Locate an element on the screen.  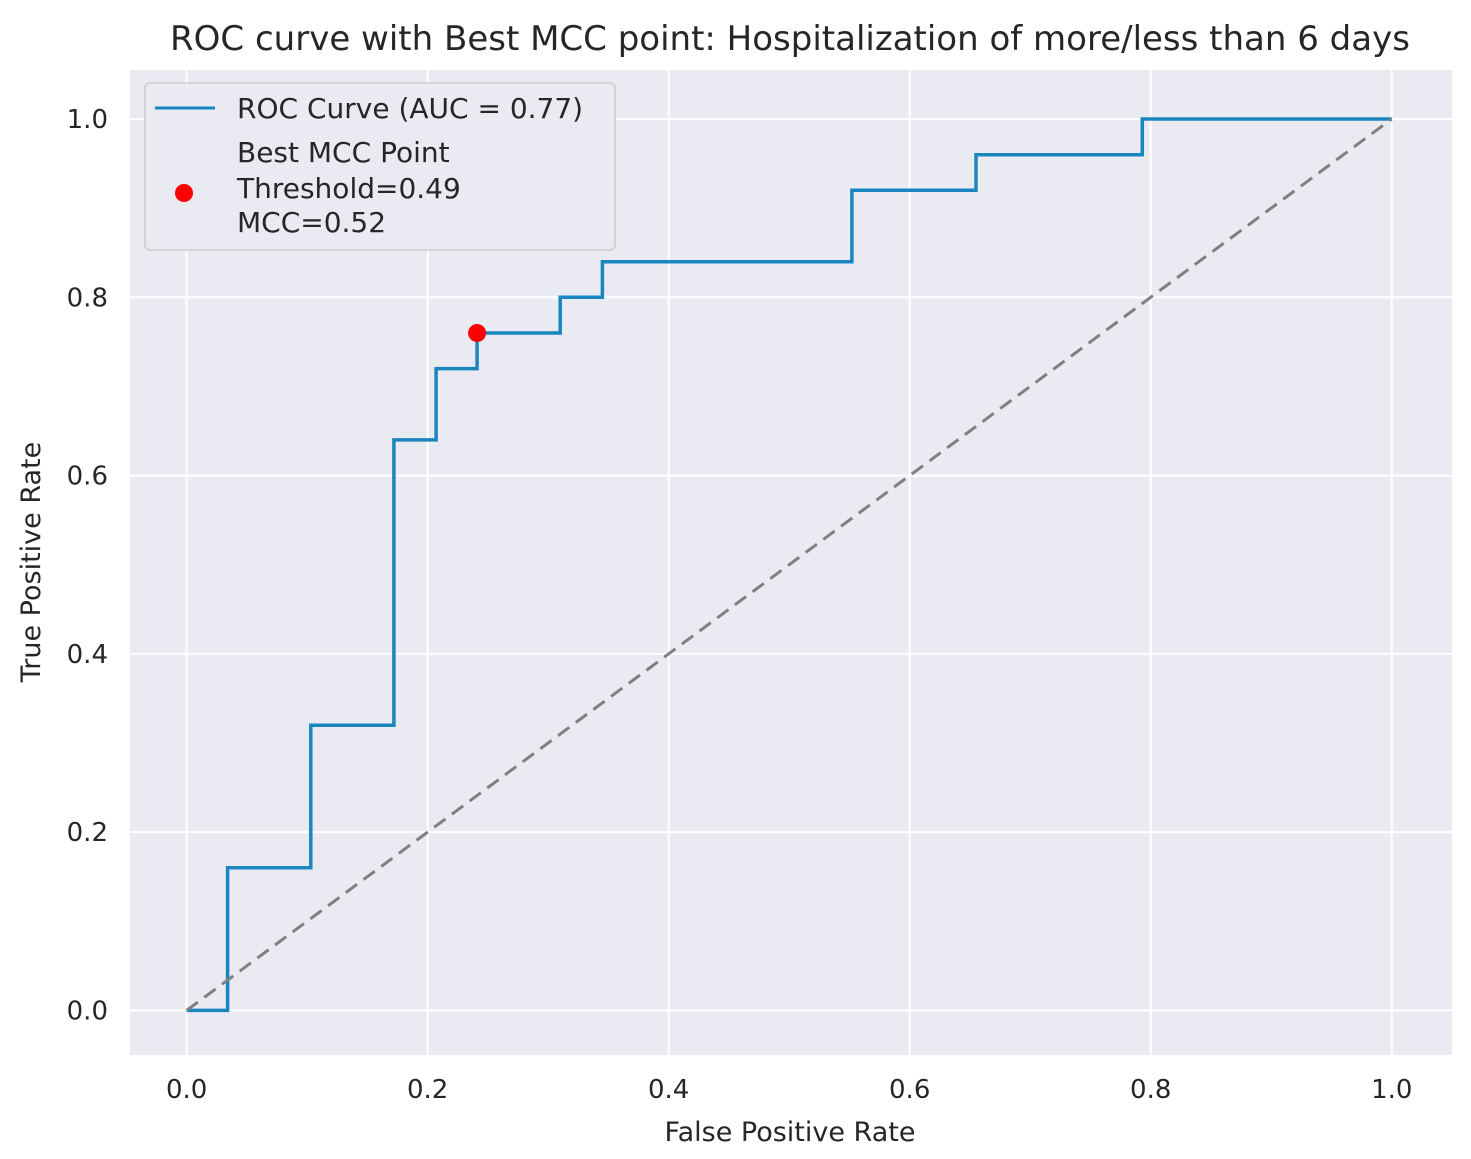
legend-box is located at coordinates (380, 166).